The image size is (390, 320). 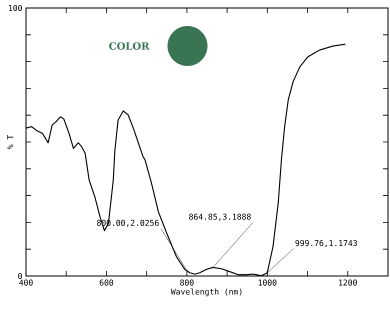 What do you see at coordinates (206, 292) in the screenshot?
I see `x-axis-title: Wavelength (nm)` at bounding box center [206, 292].